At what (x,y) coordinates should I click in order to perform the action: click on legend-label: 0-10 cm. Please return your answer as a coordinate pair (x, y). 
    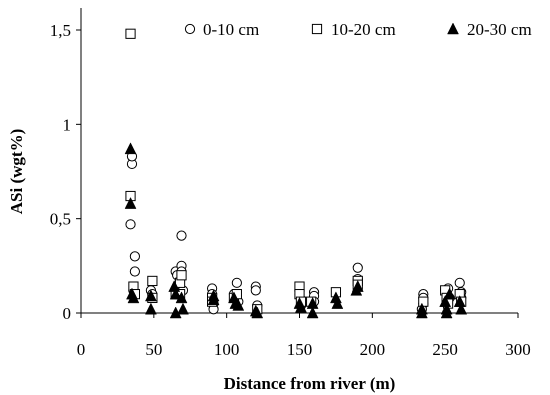
    Looking at the image, I should click on (231, 29).